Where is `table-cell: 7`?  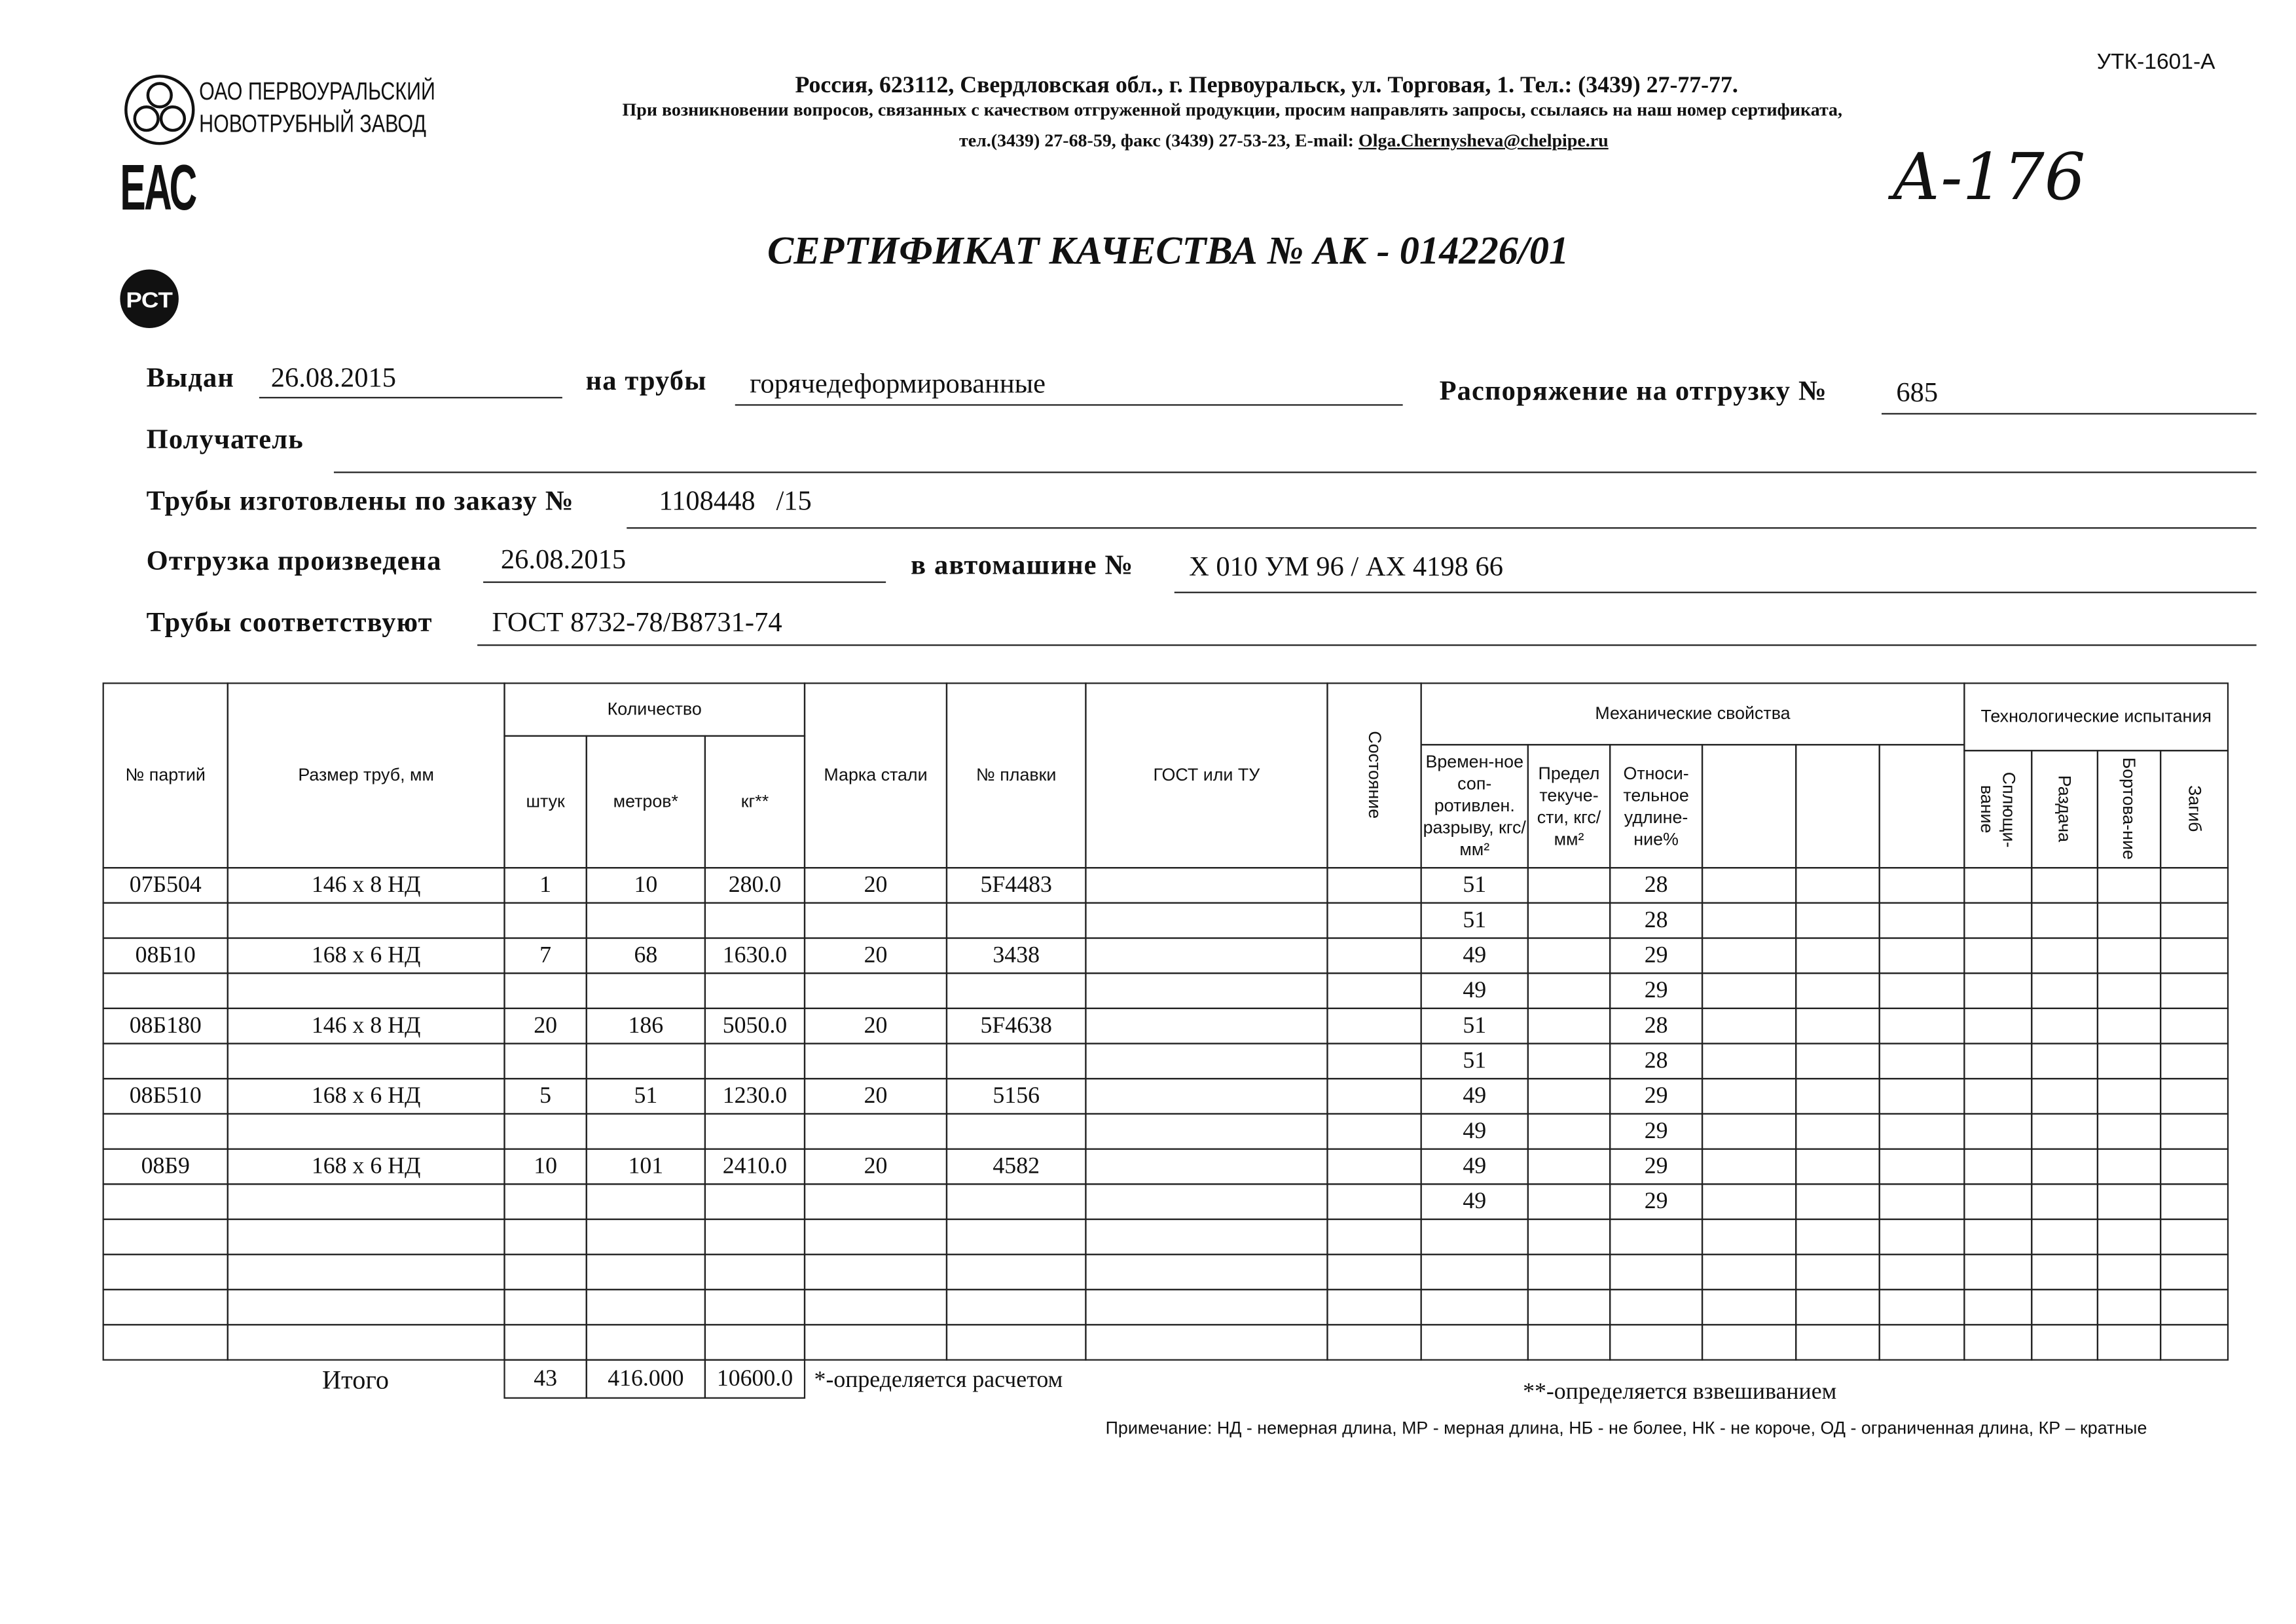
table-cell: 7 is located at coordinates (545, 955).